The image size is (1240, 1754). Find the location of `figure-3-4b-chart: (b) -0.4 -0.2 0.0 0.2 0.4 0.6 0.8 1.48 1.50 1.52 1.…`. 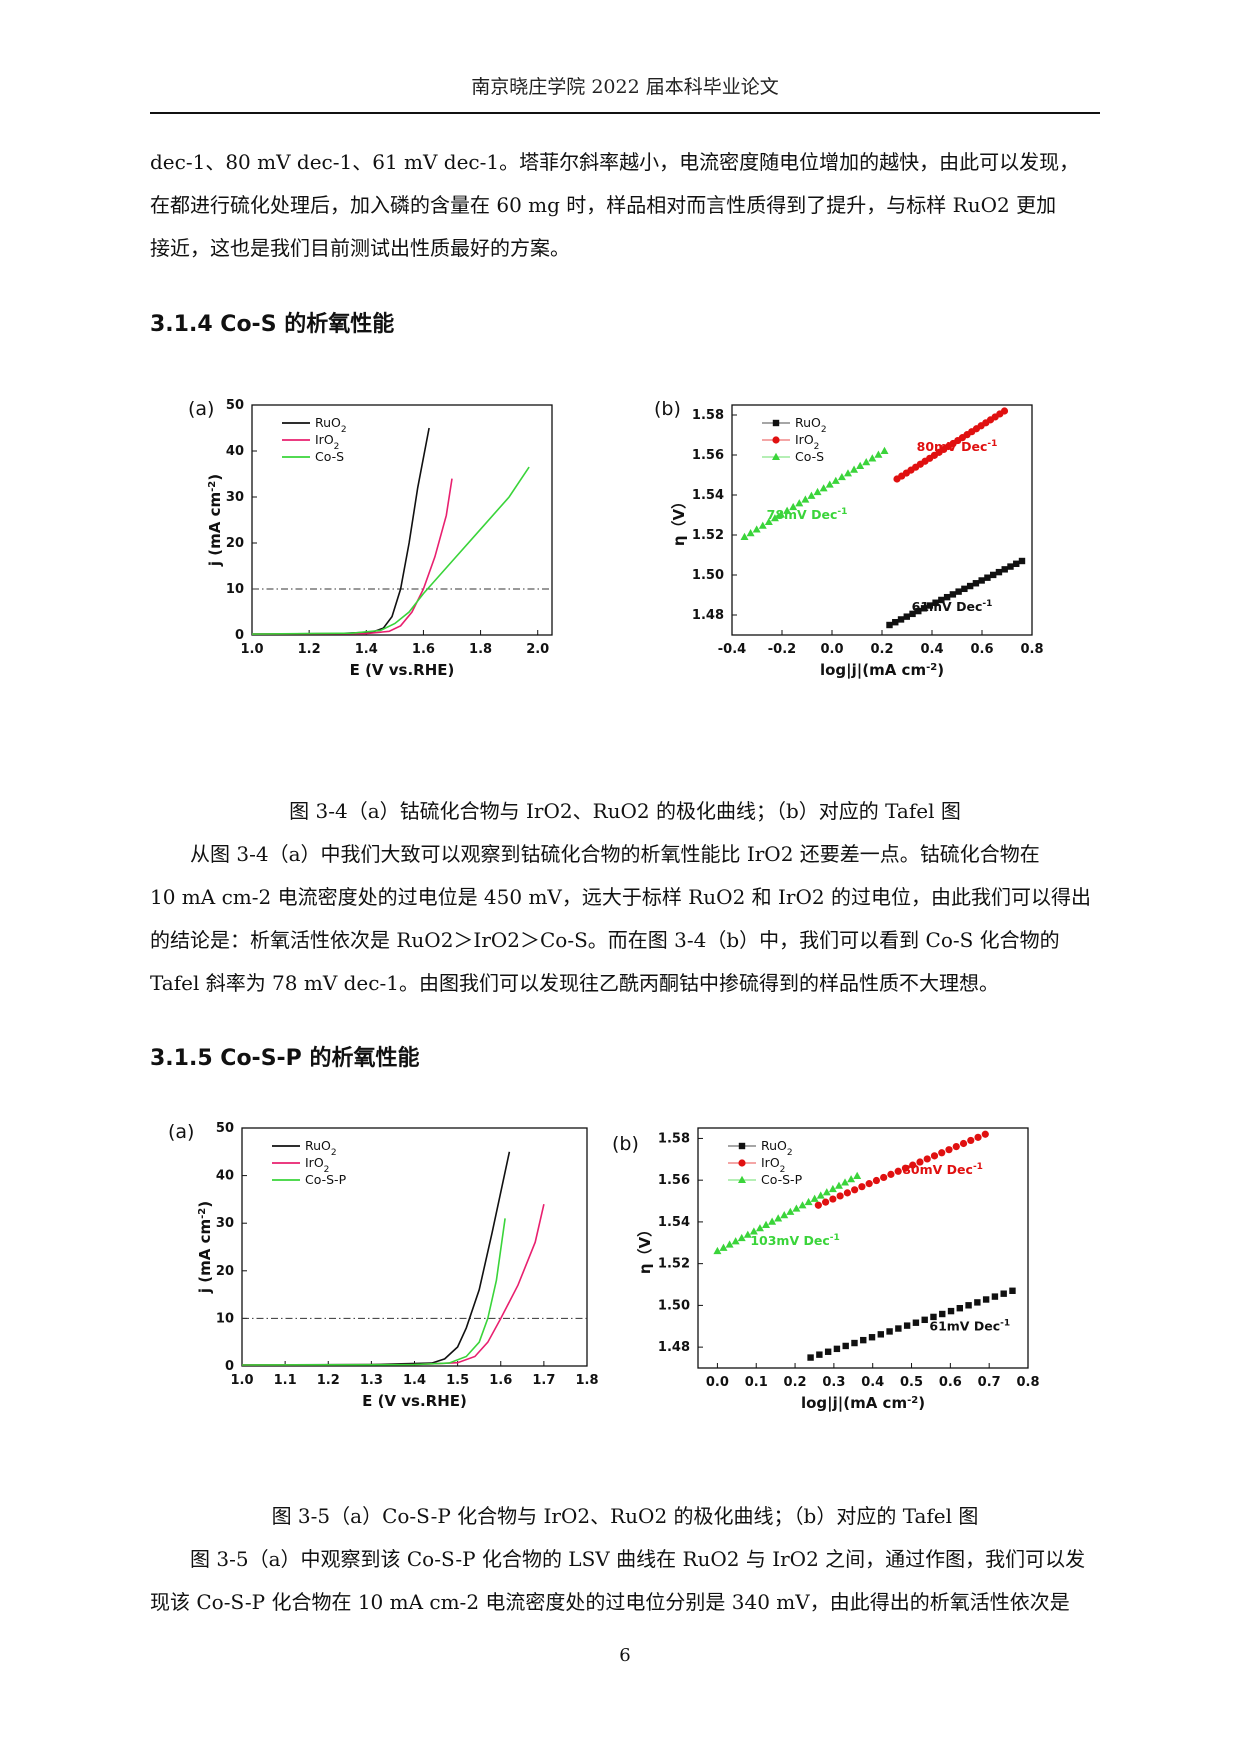

figure-3-4b-chart: (b) -0.4 -0.2 0.0 0.2 0.4 0.6 0.8 1.48 1.50 1.52 1.… is located at coordinates (849, 539).